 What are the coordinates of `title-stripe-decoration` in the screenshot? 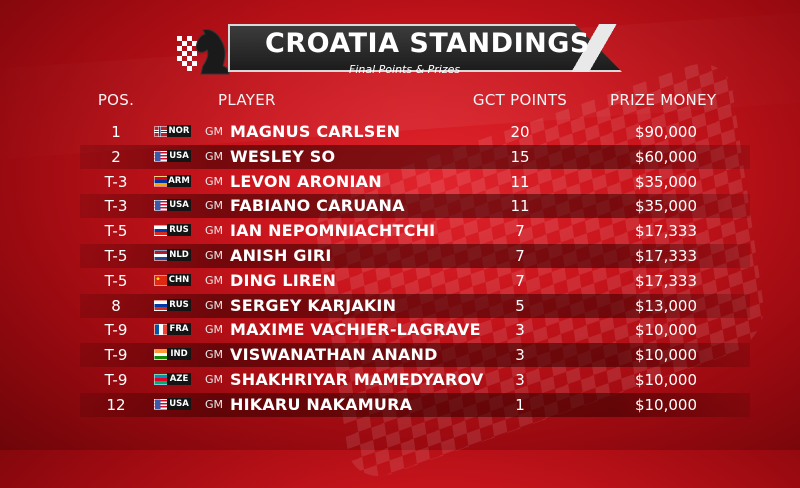 It's located at (595, 48).